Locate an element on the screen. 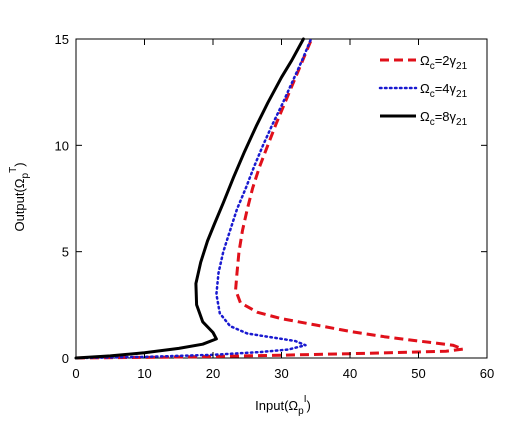 This screenshot has width=511, height=429. legend: Ωc=2γ21 Ωc=4γ21 Ωc=8γ21 is located at coordinates (423, 90).